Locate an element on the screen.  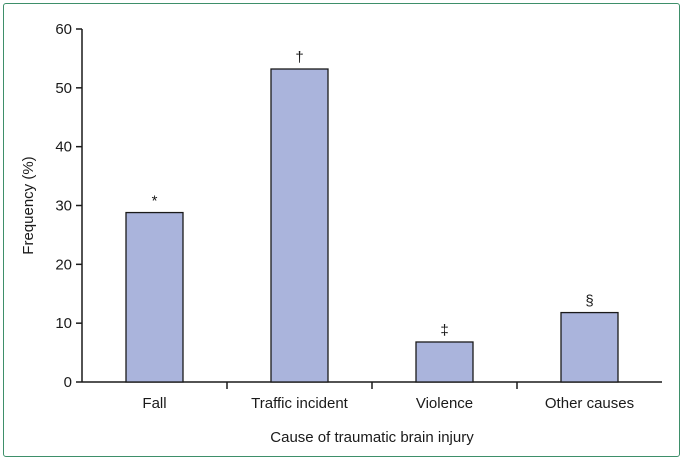
bar-annotation: § is located at coordinates (589, 301).